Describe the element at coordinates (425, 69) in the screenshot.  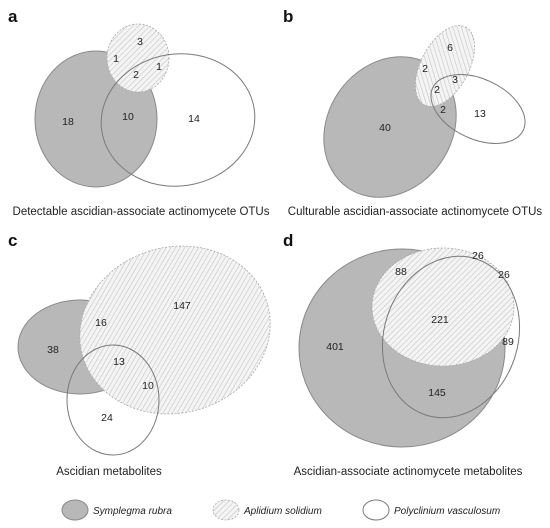
I see `count-b-symplegma-aplidium: 2` at that location.